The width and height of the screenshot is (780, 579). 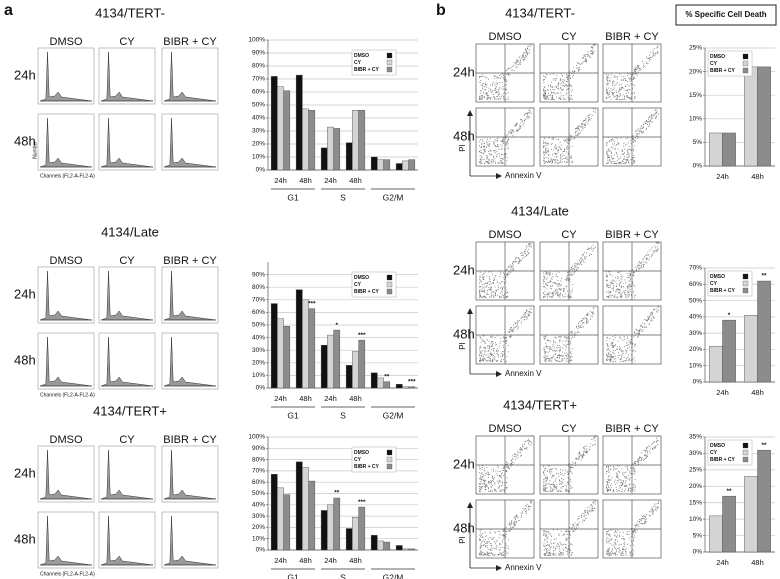 What do you see at coordinates (695, 119) in the screenshot?
I see `y-tick-label: 10%` at bounding box center [695, 119].